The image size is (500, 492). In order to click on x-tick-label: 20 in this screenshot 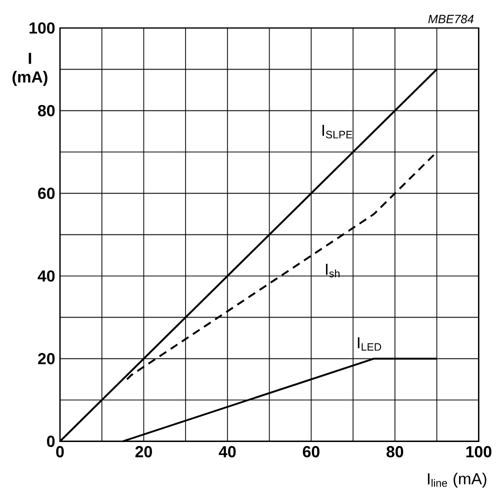, I will do `click(143, 452)`.